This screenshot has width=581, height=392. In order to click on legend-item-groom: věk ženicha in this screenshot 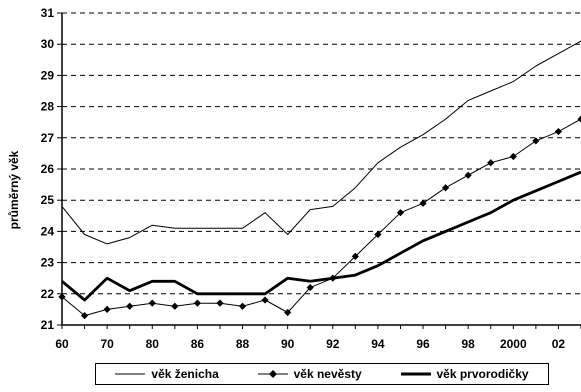, I will do `click(167, 374)`.